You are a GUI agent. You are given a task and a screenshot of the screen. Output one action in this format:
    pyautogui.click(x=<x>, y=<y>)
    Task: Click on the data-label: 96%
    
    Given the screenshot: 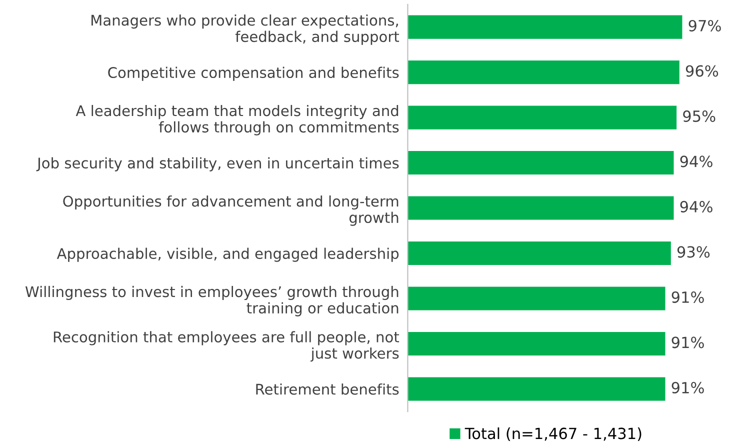 What is the action you would take?
    pyautogui.click(x=702, y=71)
    